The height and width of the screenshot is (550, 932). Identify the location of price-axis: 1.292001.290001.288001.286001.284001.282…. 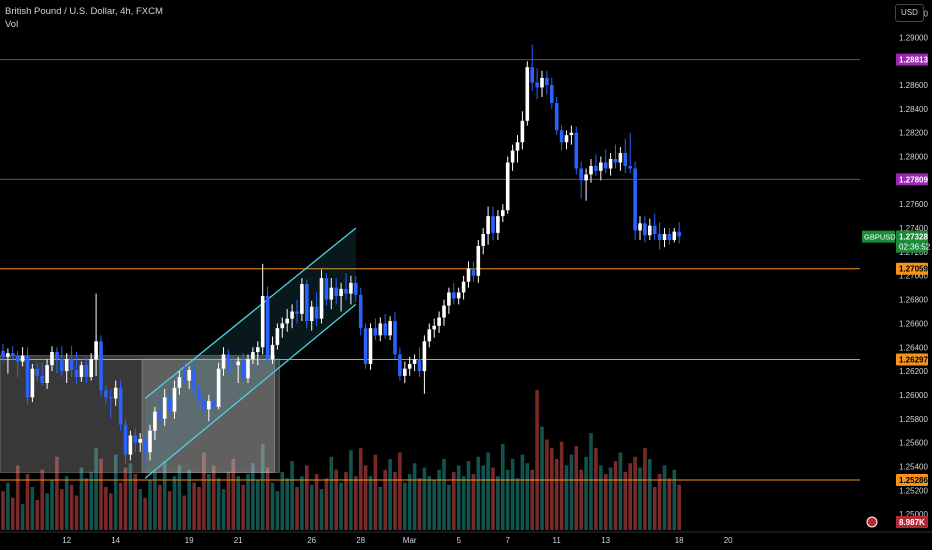
(896, 275).